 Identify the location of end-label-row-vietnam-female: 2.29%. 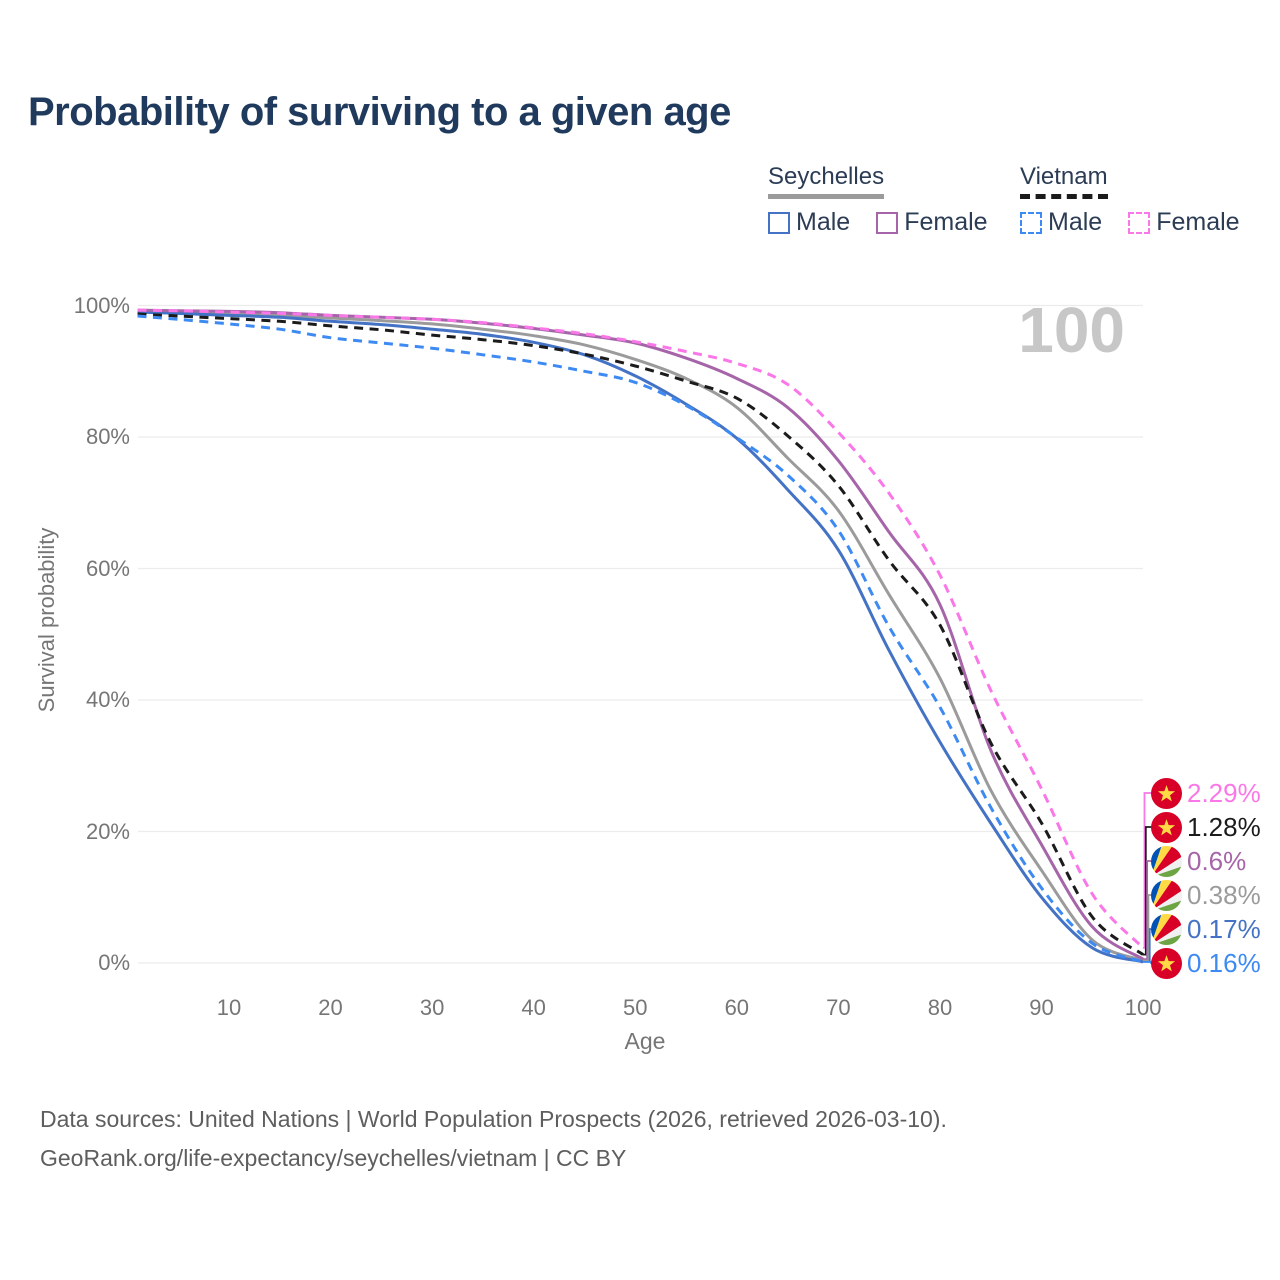
(1206, 793).